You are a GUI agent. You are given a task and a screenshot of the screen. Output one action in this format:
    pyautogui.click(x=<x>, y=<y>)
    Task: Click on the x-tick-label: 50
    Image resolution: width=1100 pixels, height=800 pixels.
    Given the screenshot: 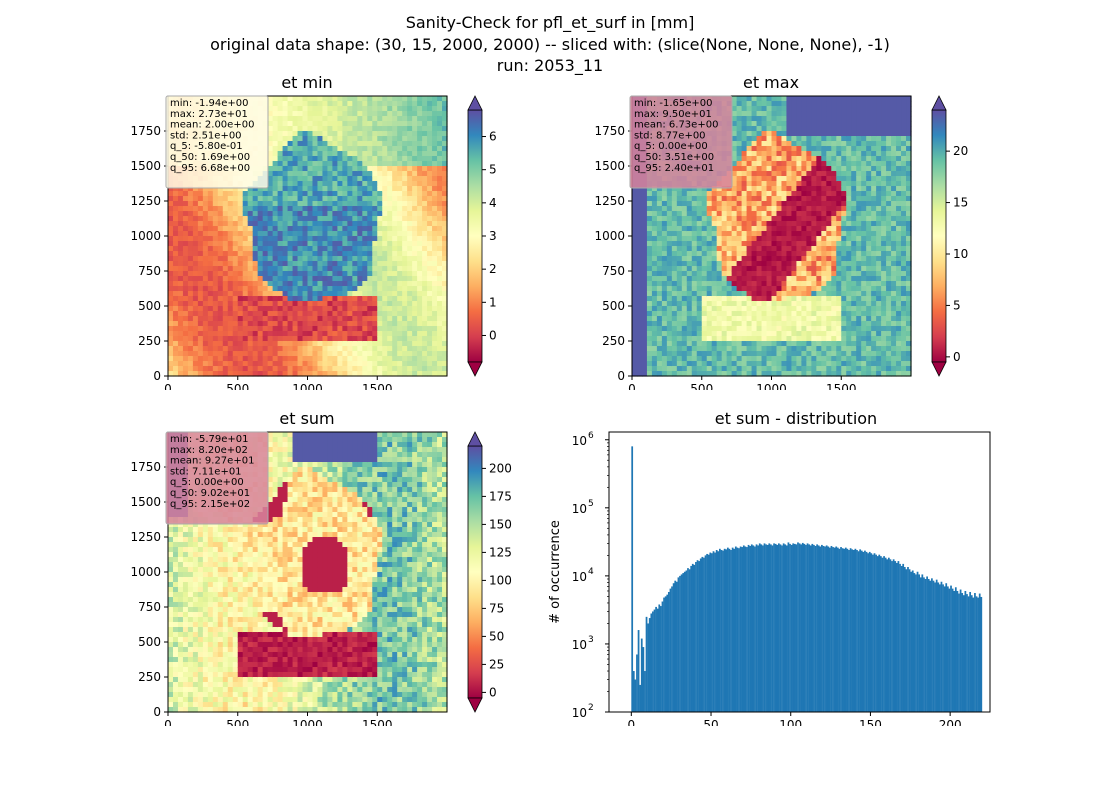 What is the action you would take?
    pyautogui.click(x=710, y=722)
    